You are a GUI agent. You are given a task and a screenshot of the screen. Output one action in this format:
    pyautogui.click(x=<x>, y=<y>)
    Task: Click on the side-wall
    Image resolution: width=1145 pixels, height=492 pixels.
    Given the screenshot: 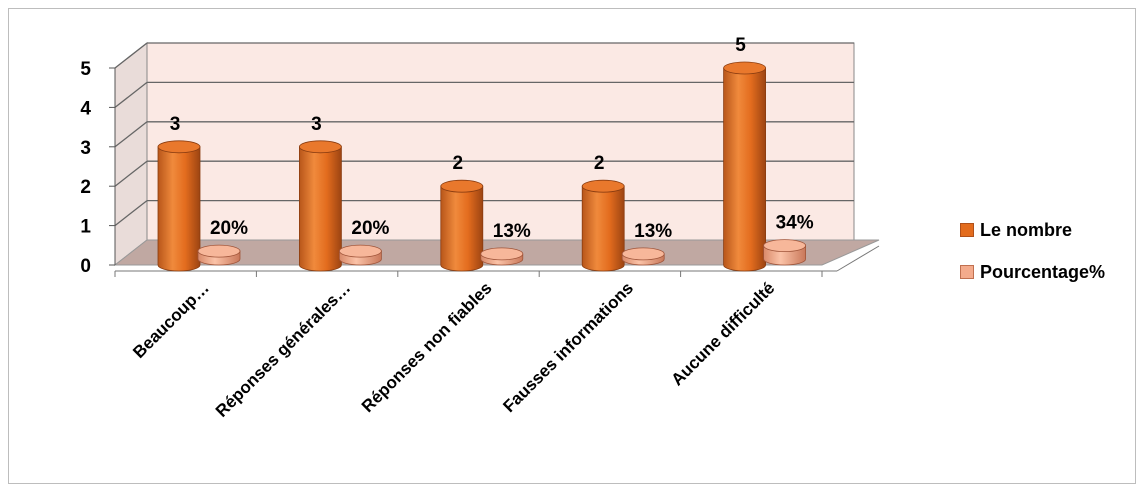 What is the action you would take?
    pyautogui.click(x=131, y=154)
    